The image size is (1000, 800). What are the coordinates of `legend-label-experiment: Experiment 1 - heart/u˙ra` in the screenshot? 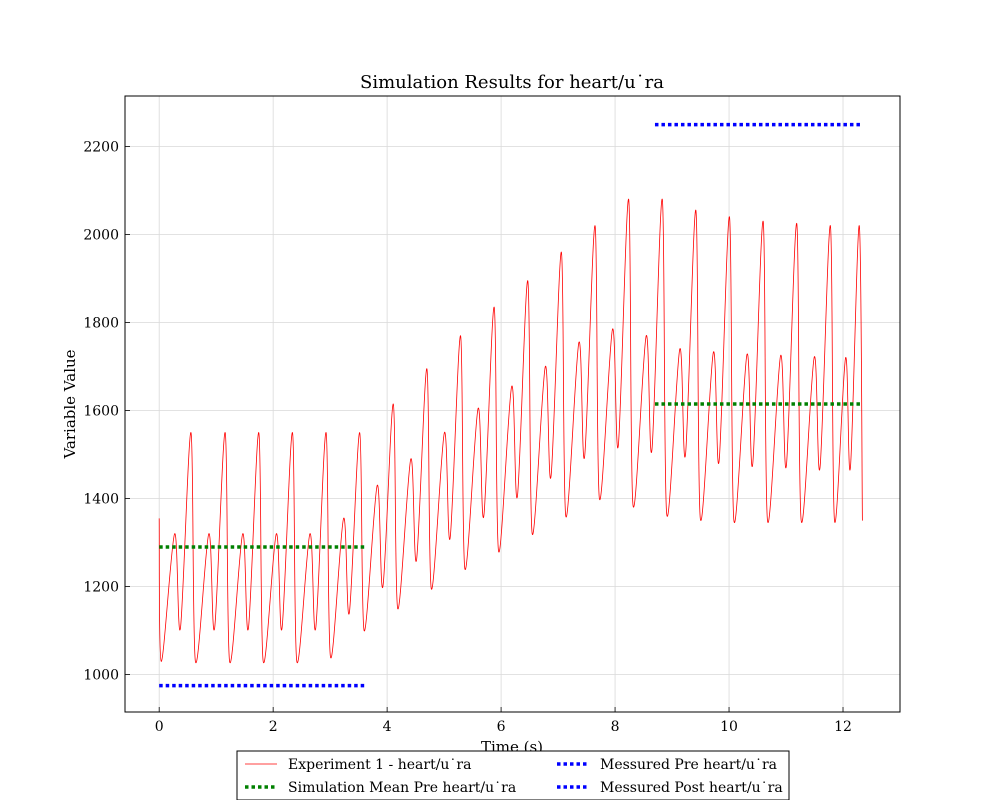 It's located at (379, 765).